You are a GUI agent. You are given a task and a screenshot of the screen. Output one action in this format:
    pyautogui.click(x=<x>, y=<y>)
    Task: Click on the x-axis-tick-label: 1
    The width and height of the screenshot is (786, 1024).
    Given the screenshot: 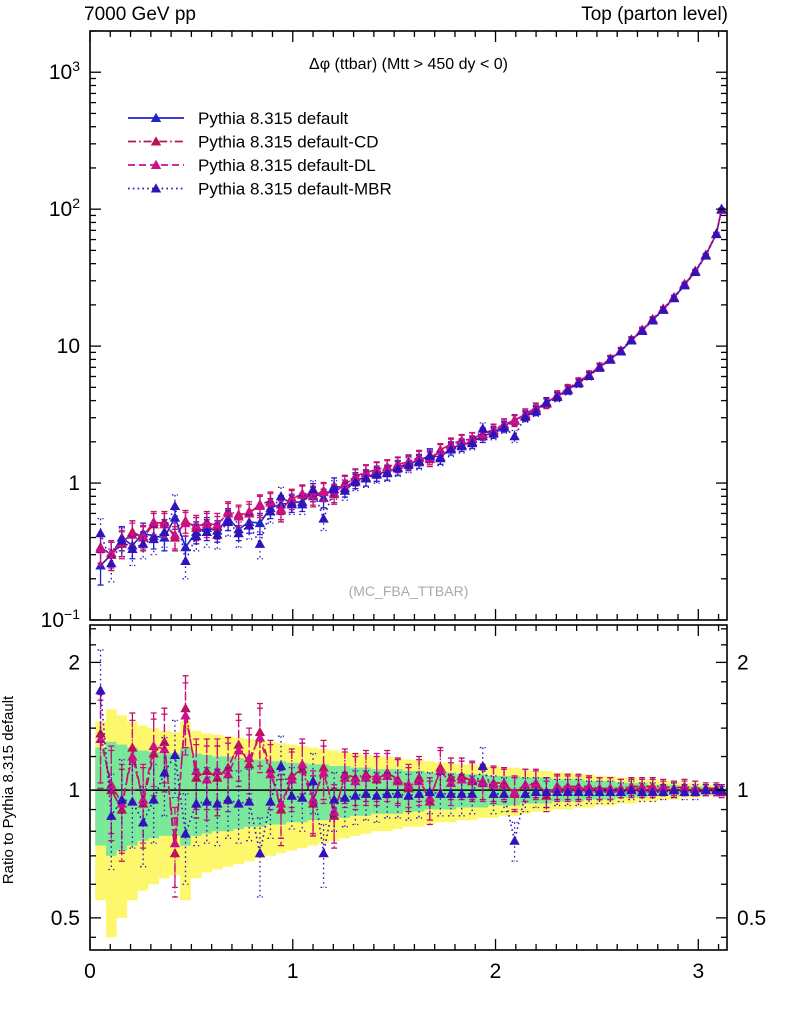 What is the action you would take?
    pyautogui.click(x=293, y=971)
    